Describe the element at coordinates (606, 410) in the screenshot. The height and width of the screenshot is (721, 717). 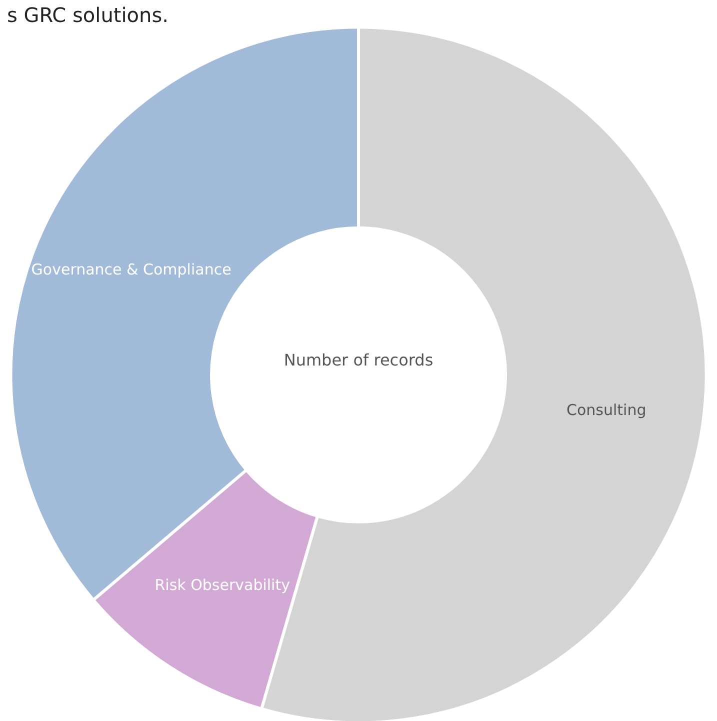
I see `slice-label: Consulting` at that location.